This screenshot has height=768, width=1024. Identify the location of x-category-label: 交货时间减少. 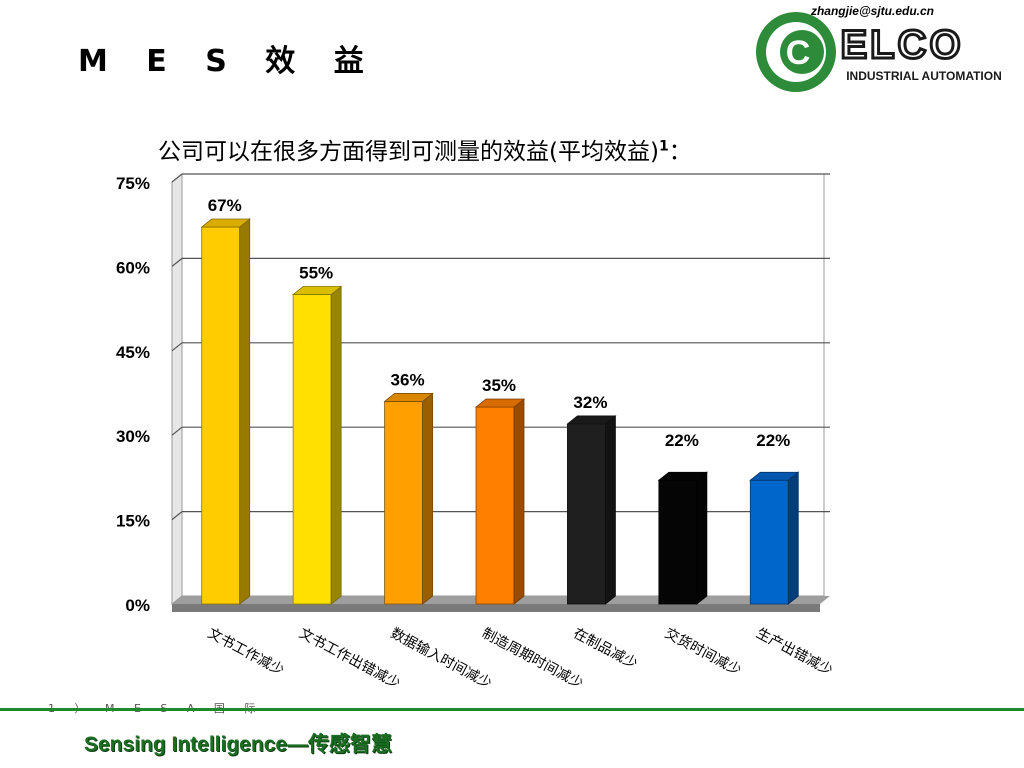
(703, 652).